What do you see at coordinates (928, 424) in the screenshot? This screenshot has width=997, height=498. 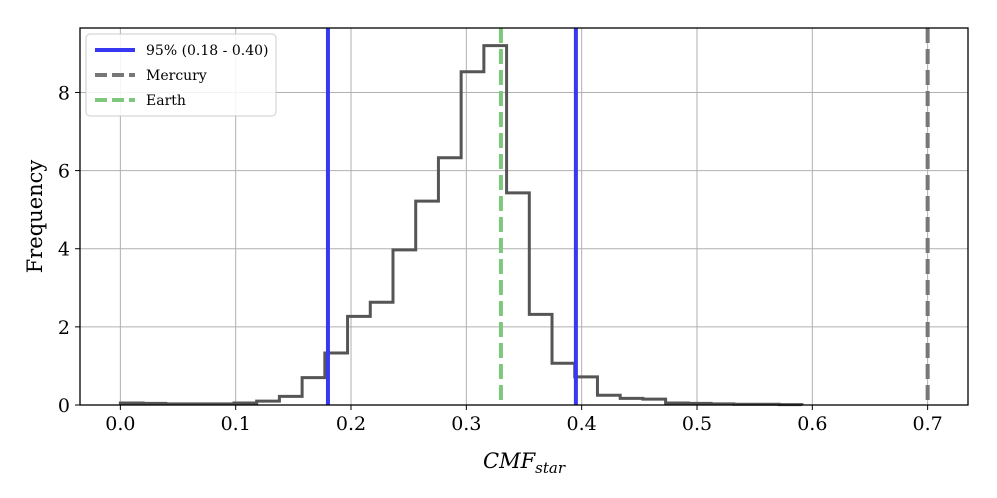 I see `x-tick-label: 0.7` at bounding box center [928, 424].